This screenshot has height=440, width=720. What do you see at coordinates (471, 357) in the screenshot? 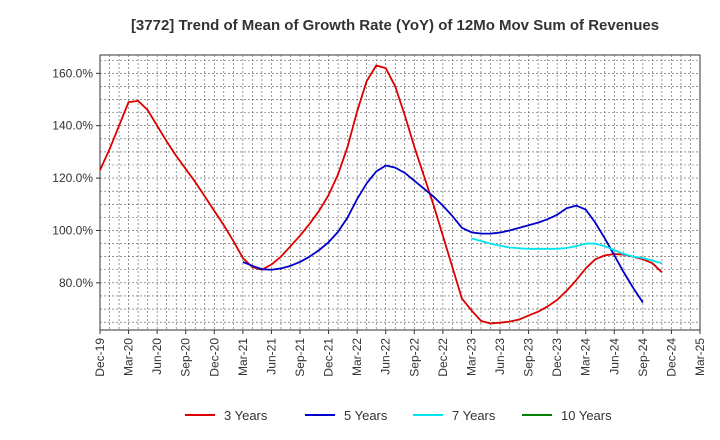
I see `x-tick-label: Mar-23` at bounding box center [471, 357].